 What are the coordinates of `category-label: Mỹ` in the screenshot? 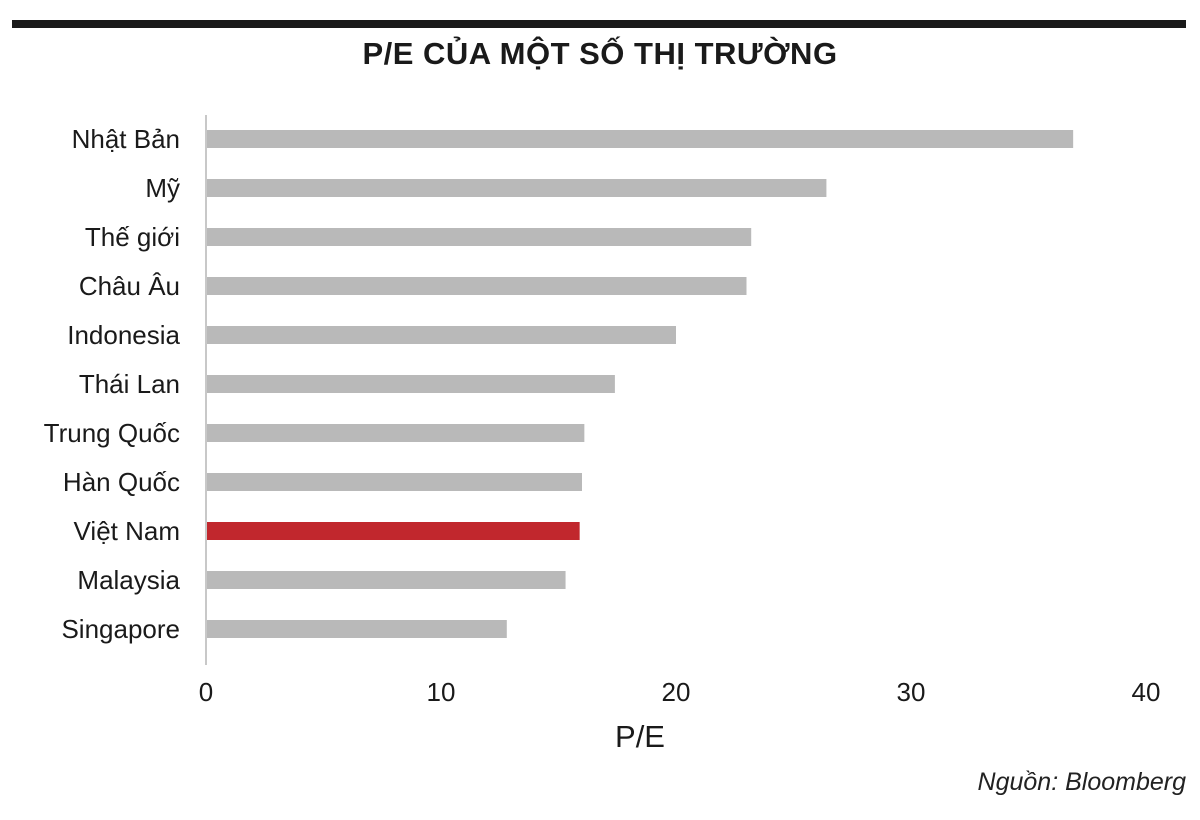 It's located at (162, 188).